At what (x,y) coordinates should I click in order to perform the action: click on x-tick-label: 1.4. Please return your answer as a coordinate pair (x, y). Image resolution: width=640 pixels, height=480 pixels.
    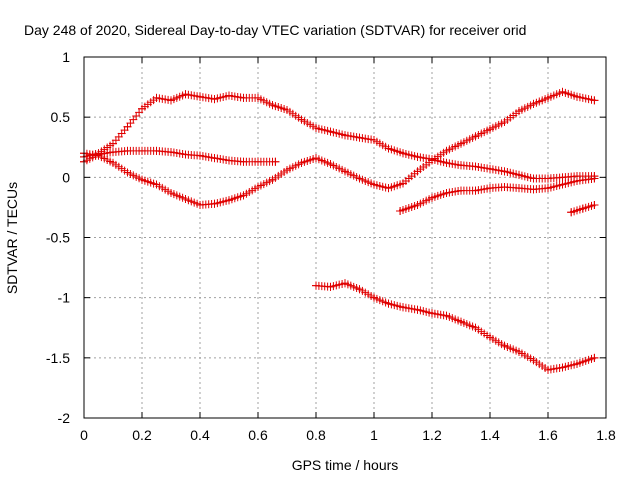
    Looking at the image, I should click on (490, 435).